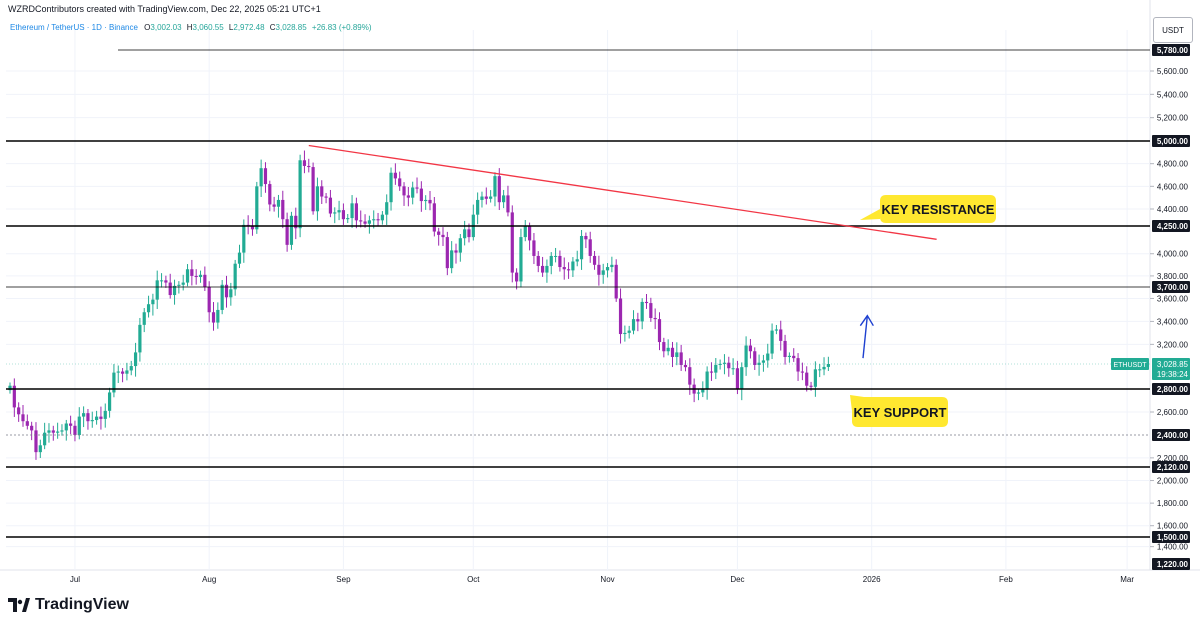 The height and width of the screenshot is (627, 1200). Describe the element at coordinates (1127, 579) in the screenshot. I see `x-tick-label: Mar` at that location.